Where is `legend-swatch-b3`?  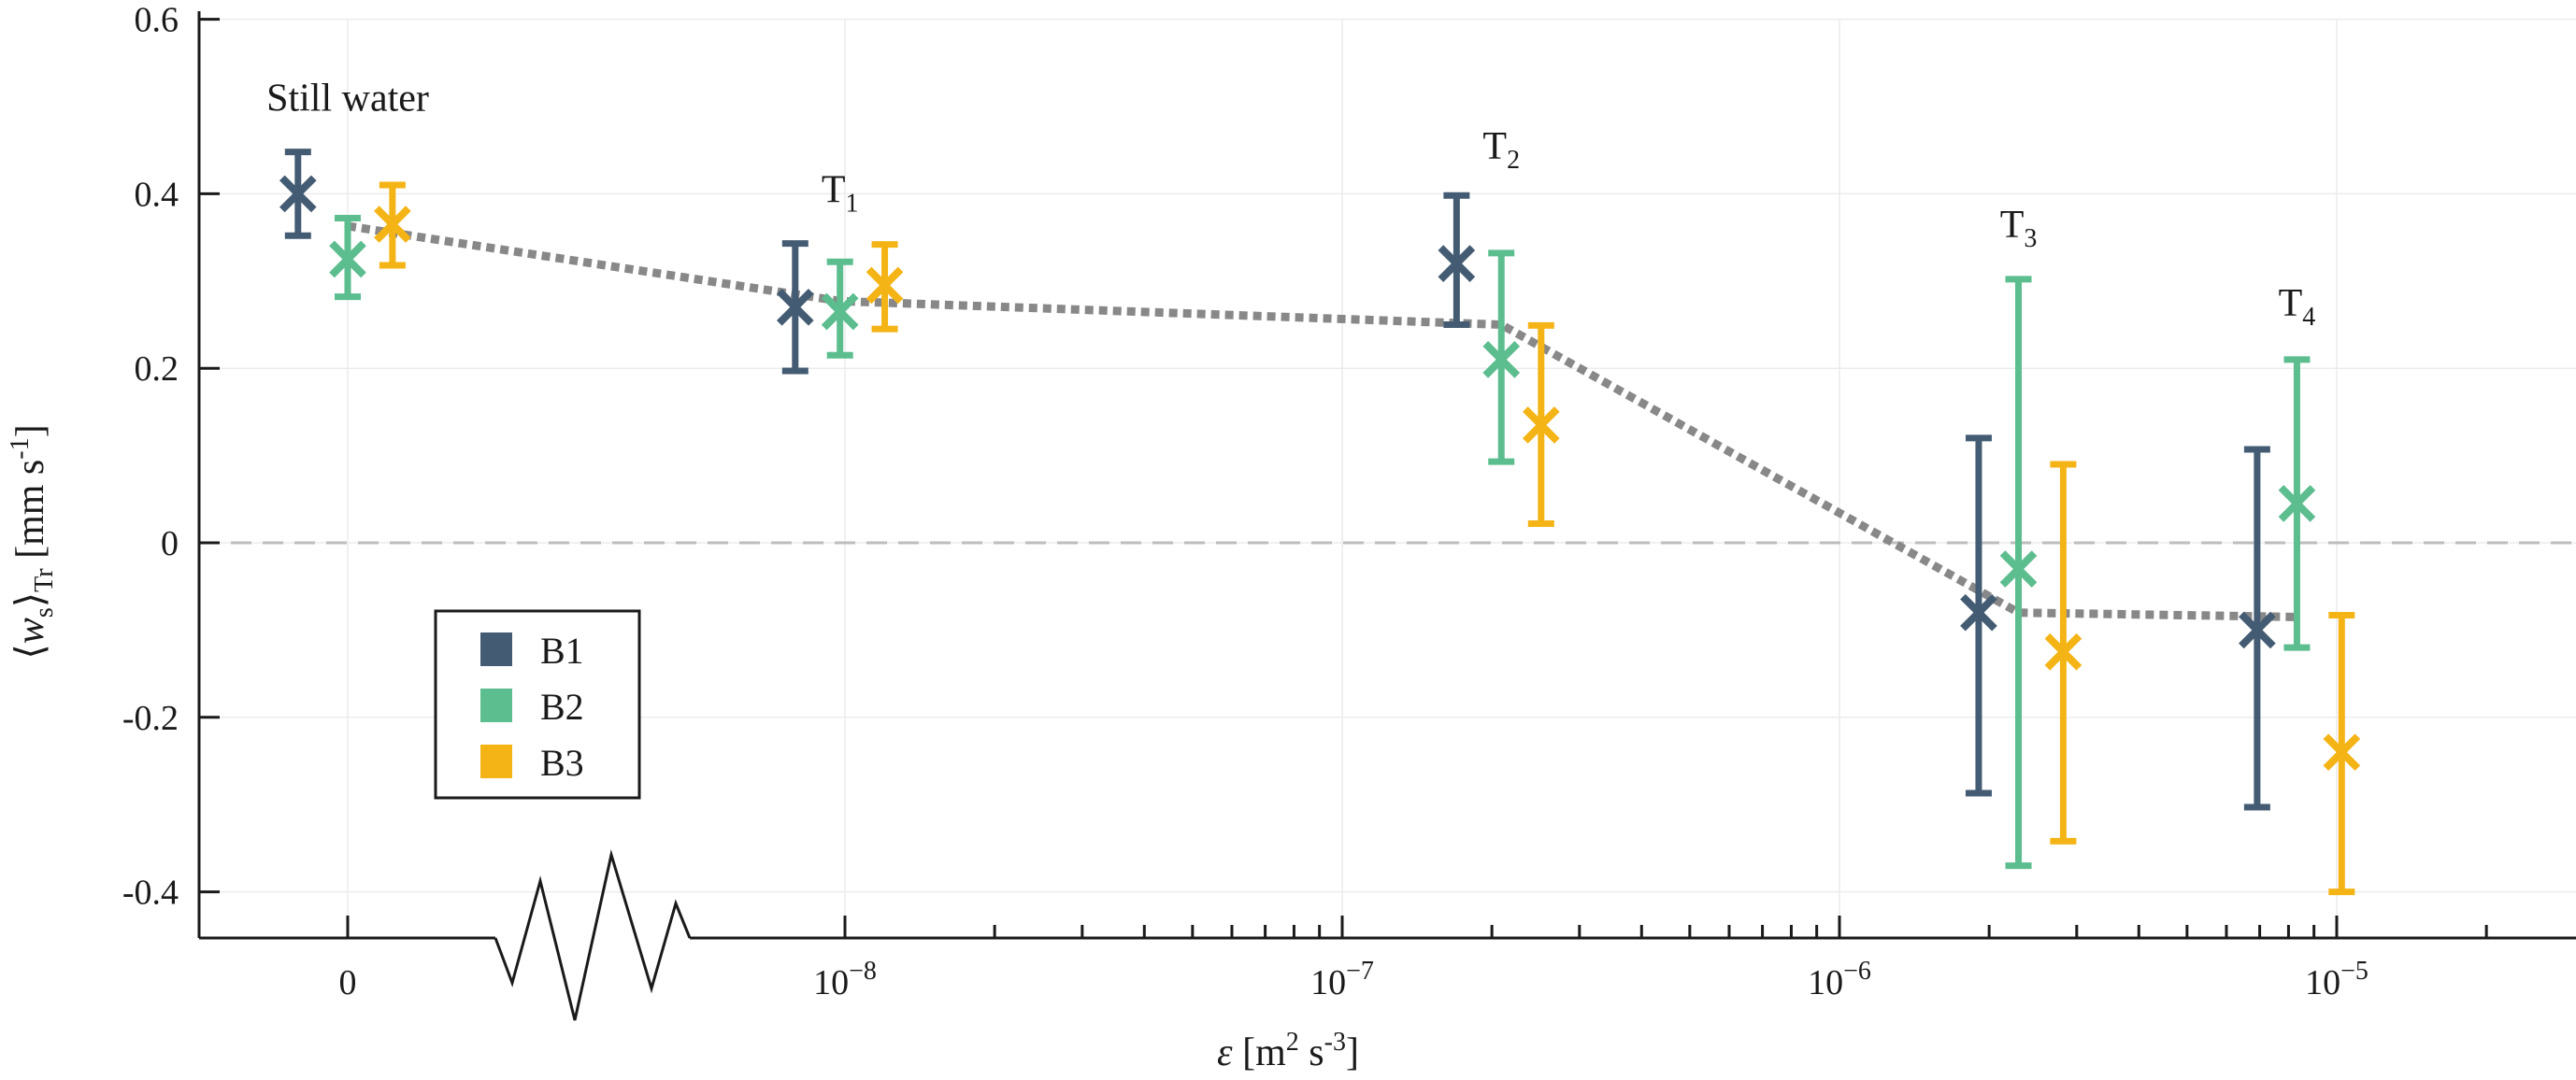 legend-swatch-b3 is located at coordinates (496, 761).